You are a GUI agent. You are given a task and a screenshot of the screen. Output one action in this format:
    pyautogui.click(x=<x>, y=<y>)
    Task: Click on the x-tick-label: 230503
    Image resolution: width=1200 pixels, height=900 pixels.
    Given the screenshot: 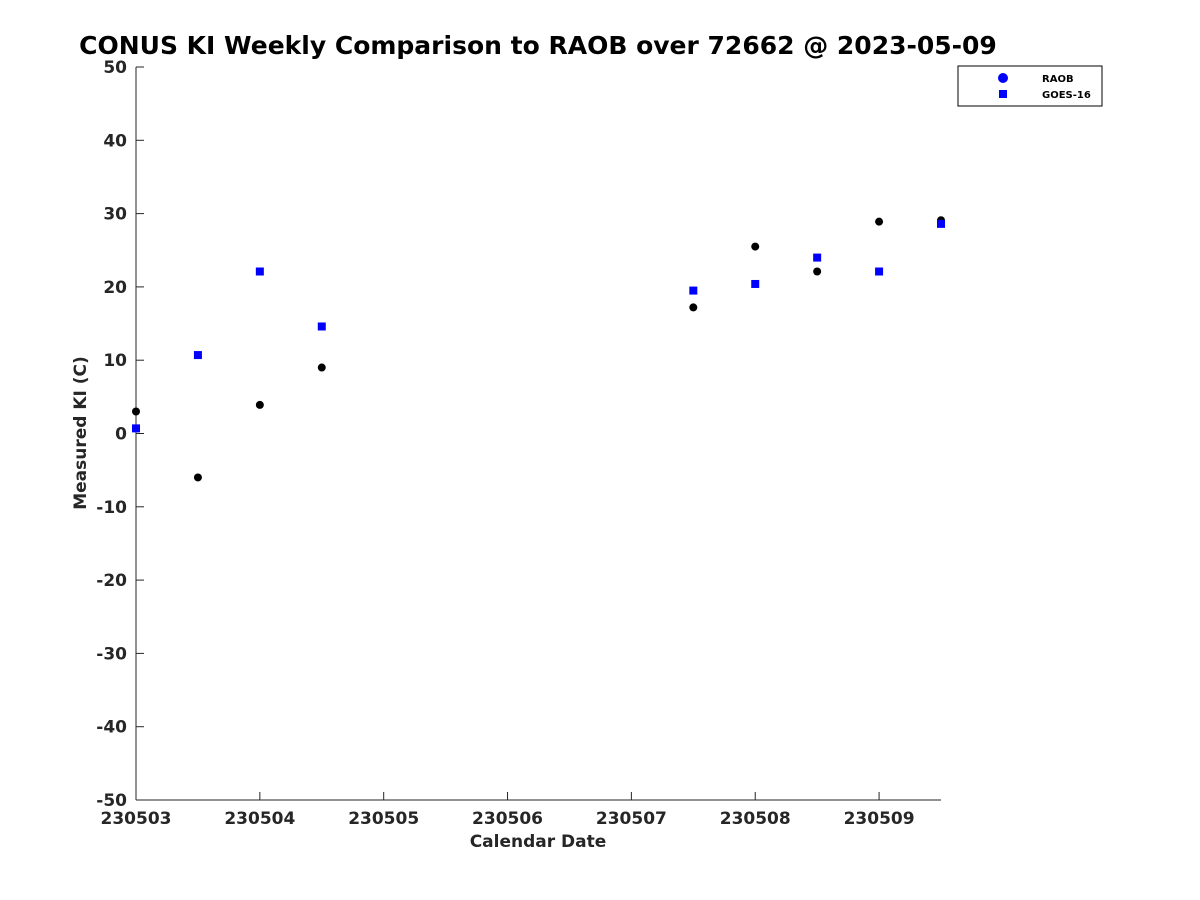 What is the action you would take?
    pyautogui.click(x=136, y=819)
    